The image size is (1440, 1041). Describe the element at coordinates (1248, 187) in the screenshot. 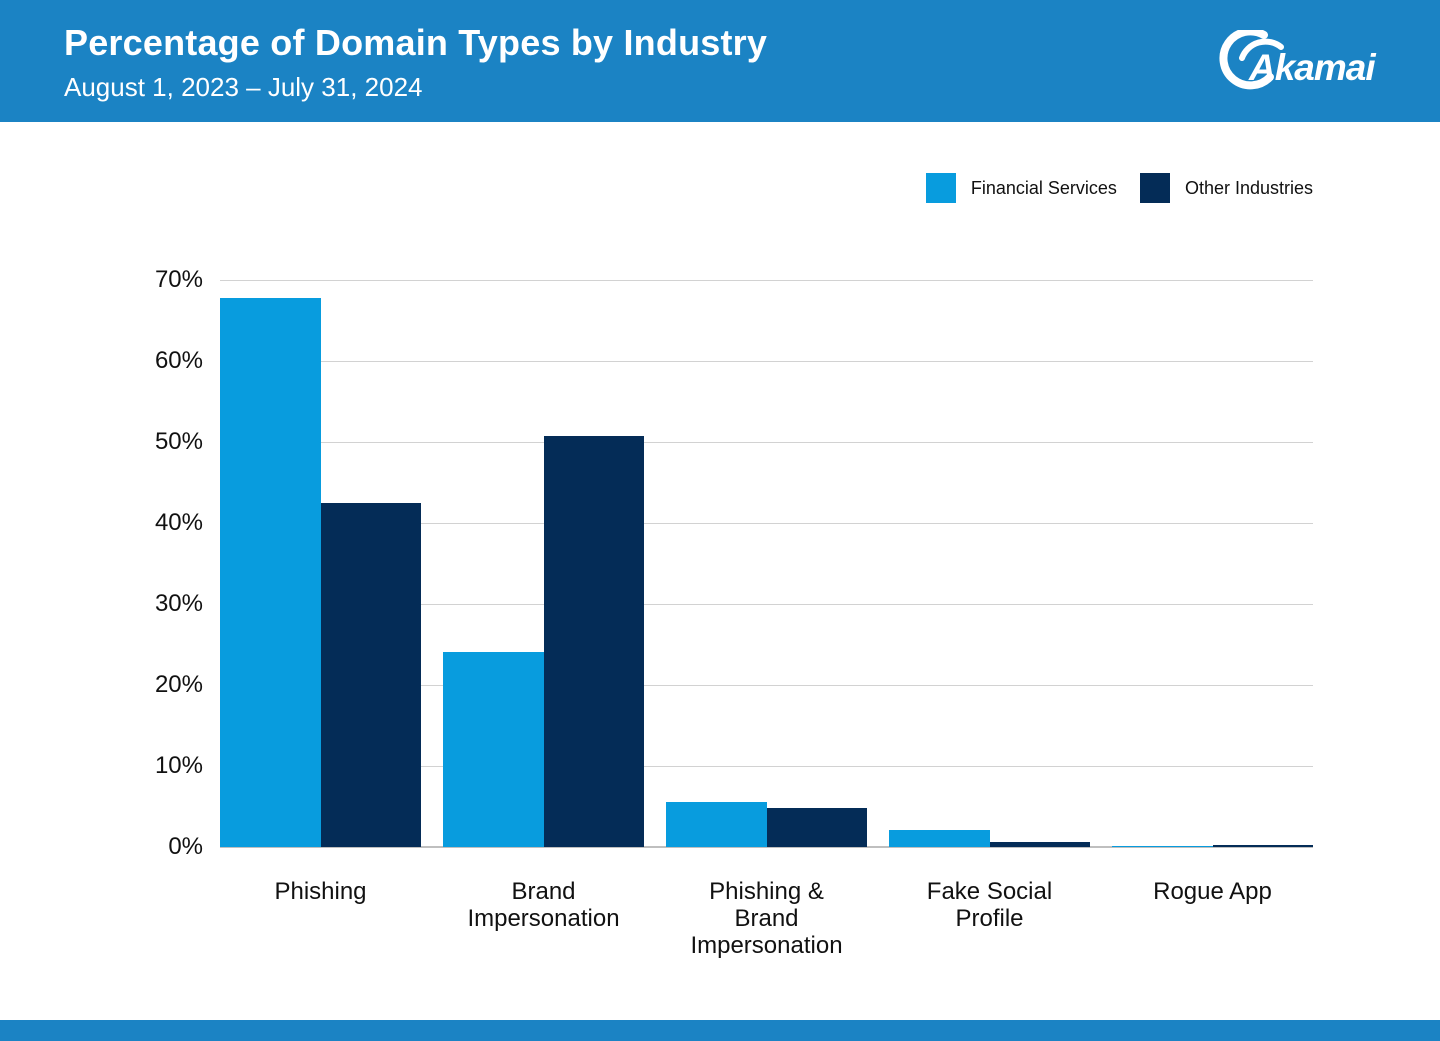

I see `legend-label: Other Industries` at that location.